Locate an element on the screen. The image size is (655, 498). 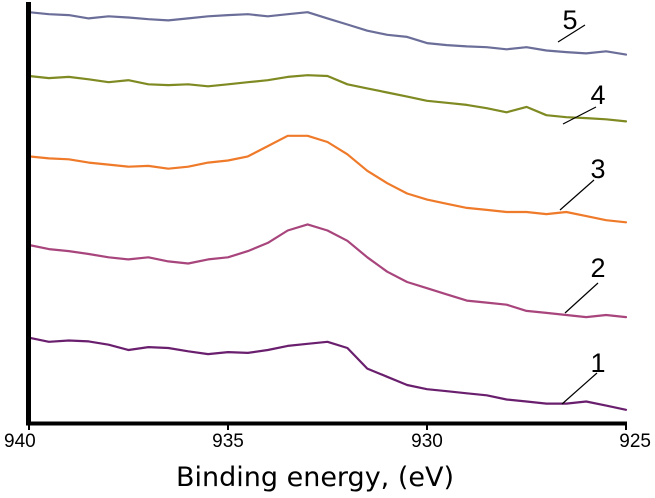
x-tick-label-940: 940 is located at coordinates (20, 441).